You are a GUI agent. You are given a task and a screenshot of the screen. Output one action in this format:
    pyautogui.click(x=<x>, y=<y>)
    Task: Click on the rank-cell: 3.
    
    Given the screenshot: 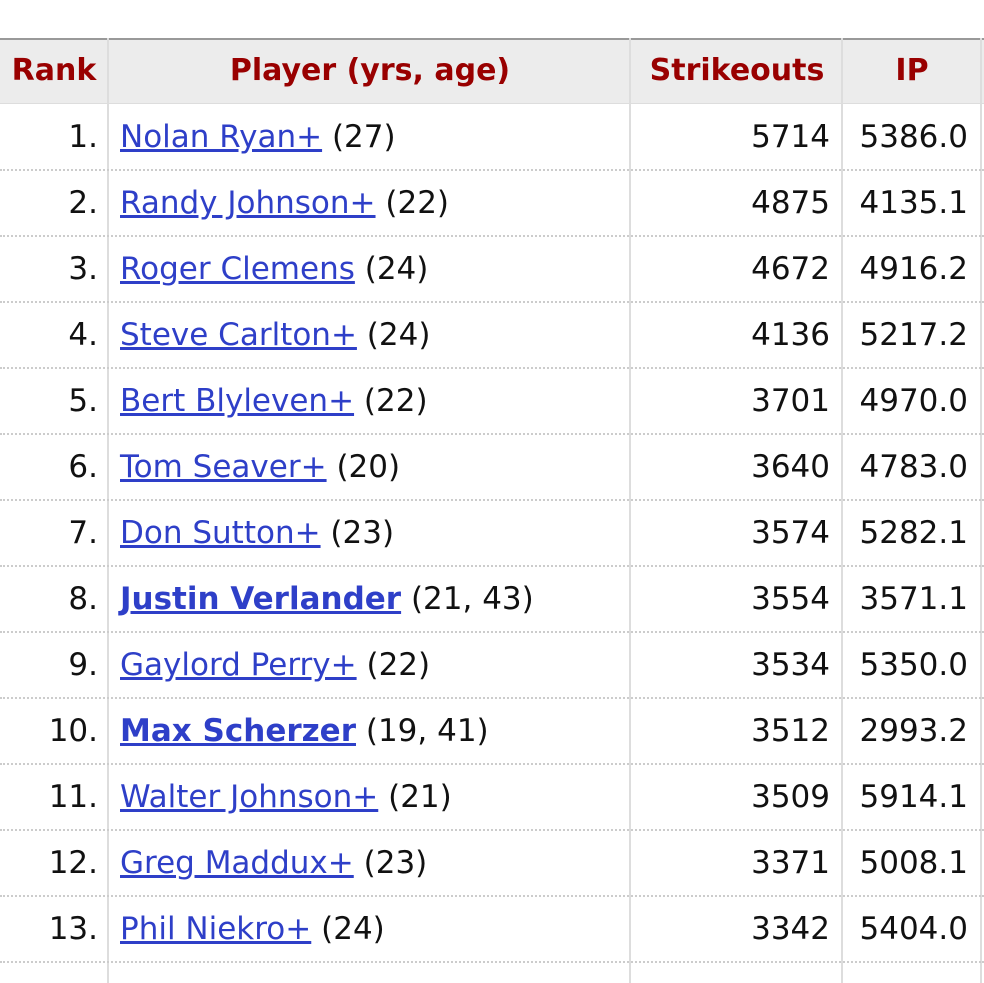 What is the action you would take?
    pyautogui.click(x=83, y=269)
    